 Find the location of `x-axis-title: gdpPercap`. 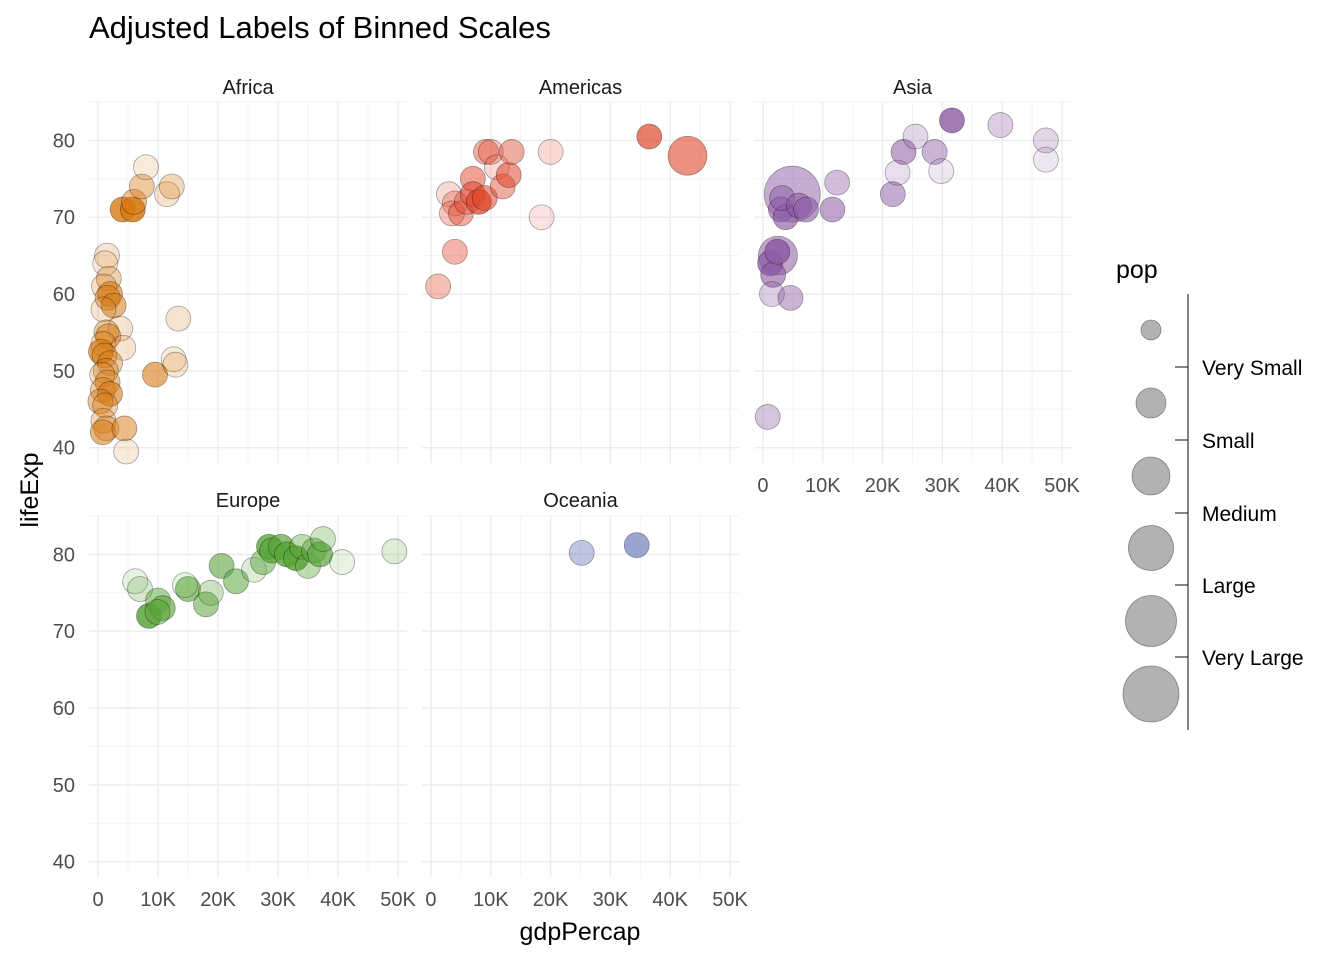

x-axis-title: gdpPercap is located at coordinates (580, 932).